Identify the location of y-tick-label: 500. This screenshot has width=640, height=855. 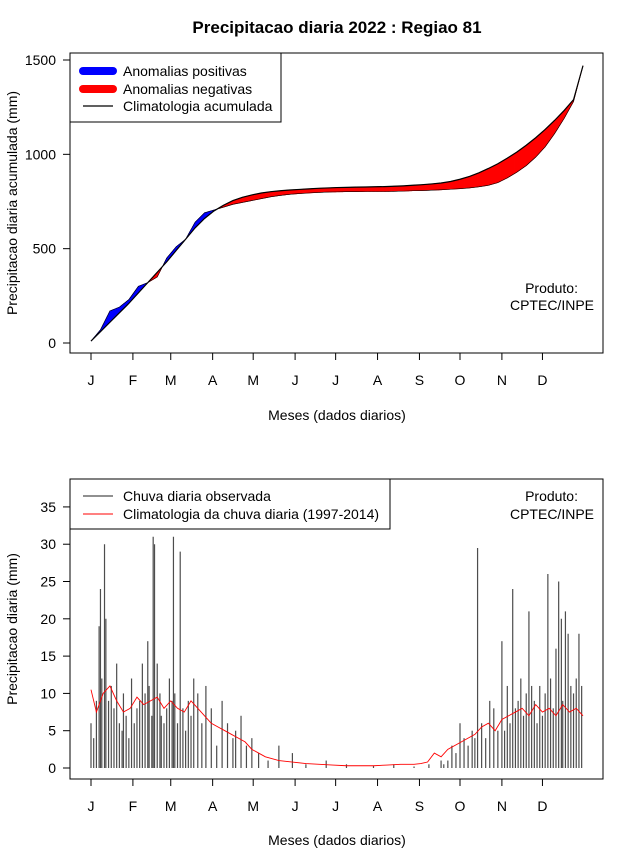
(45, 249).